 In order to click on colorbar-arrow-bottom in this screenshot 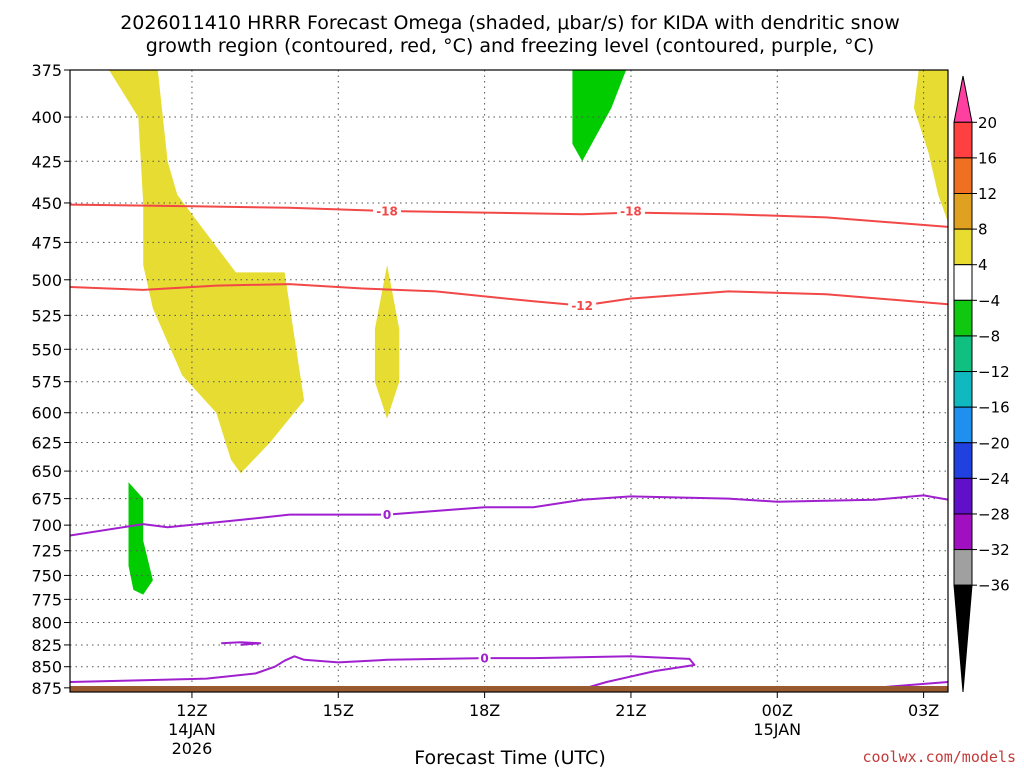, I will do `click(963, 638)`.